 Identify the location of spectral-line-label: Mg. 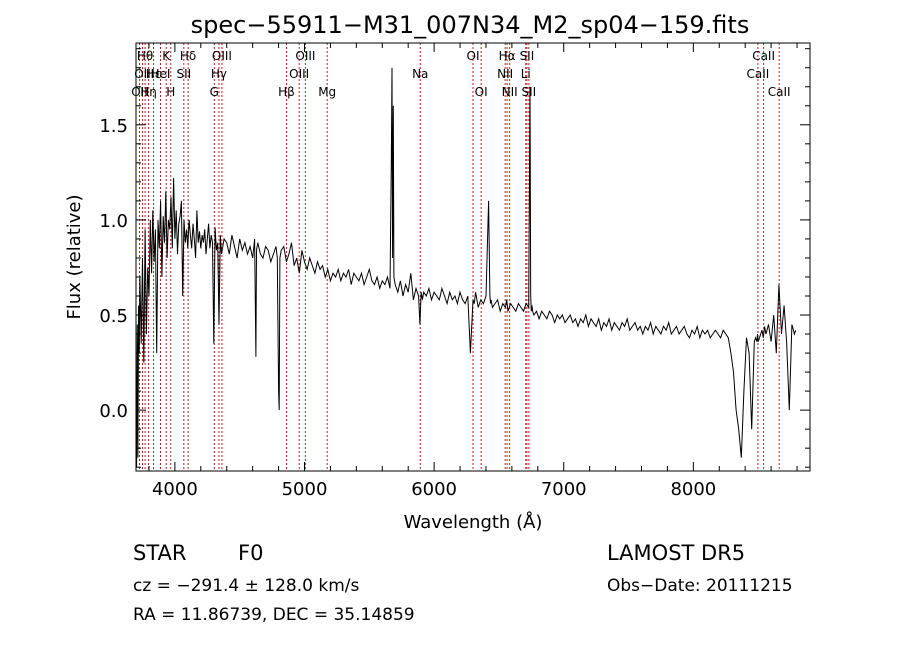
(327, 92).